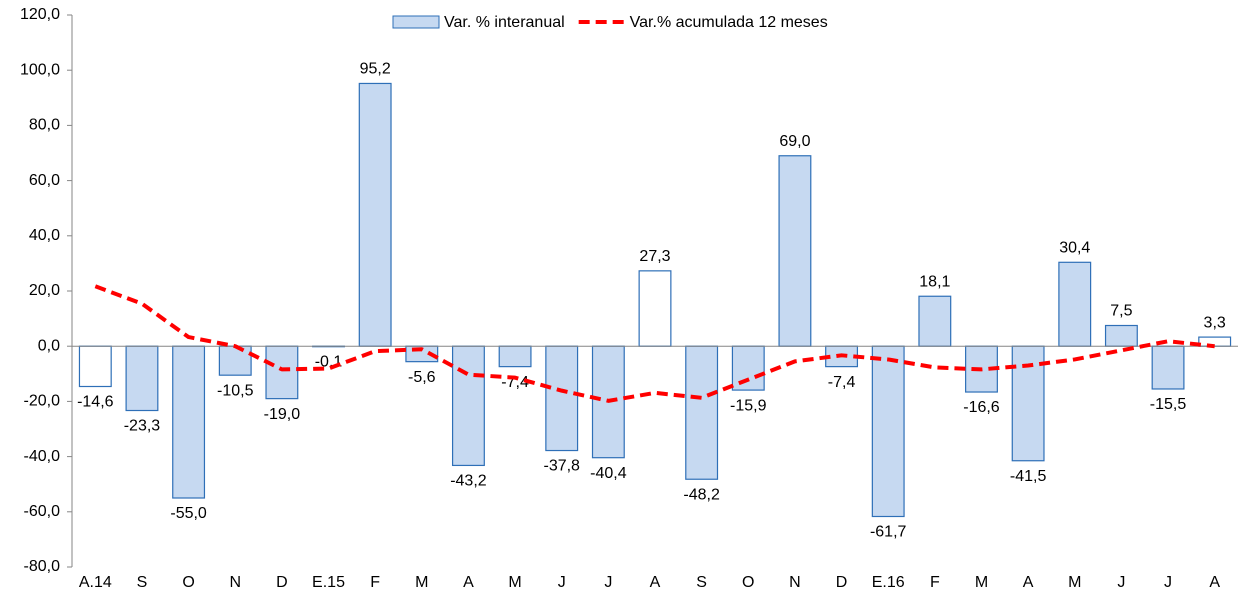 This screenshot has width=1239, height=596. What do you see at coordinates (1028, 476) in the screenshot?
I see `value-label: -41,5` at bounding box center [1028, 476].